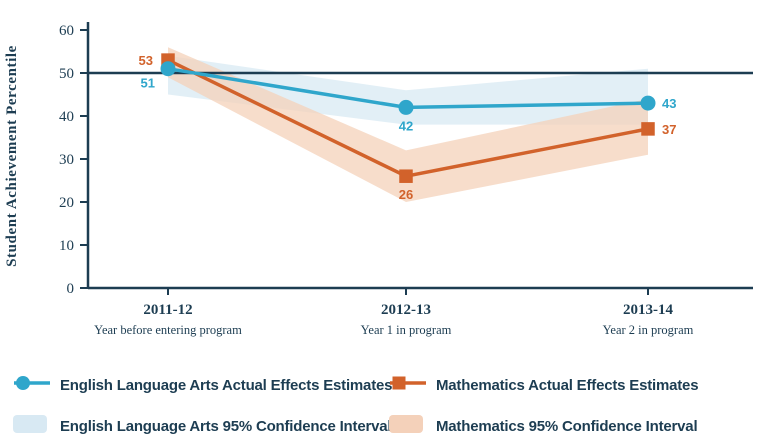  What do you see at coordinates (406, 194) in the screenshot?
I see `svg-text: 26` at bounding box center [406, 194].